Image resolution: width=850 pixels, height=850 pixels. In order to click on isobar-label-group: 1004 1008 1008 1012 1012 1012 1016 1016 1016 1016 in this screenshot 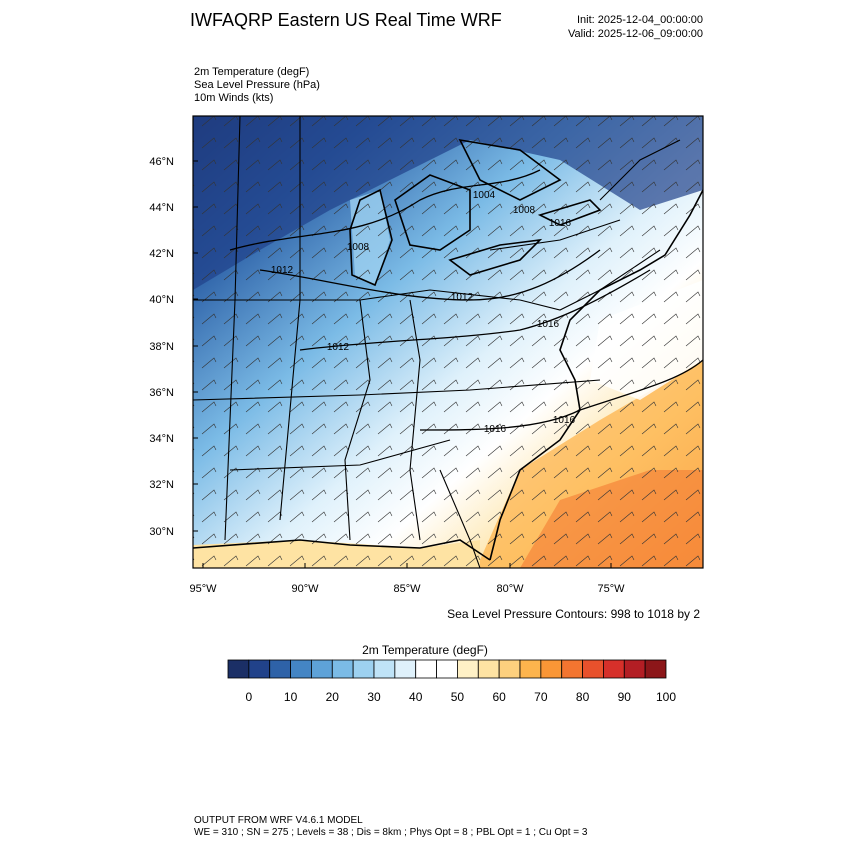, I will do `click(423, 312)`.